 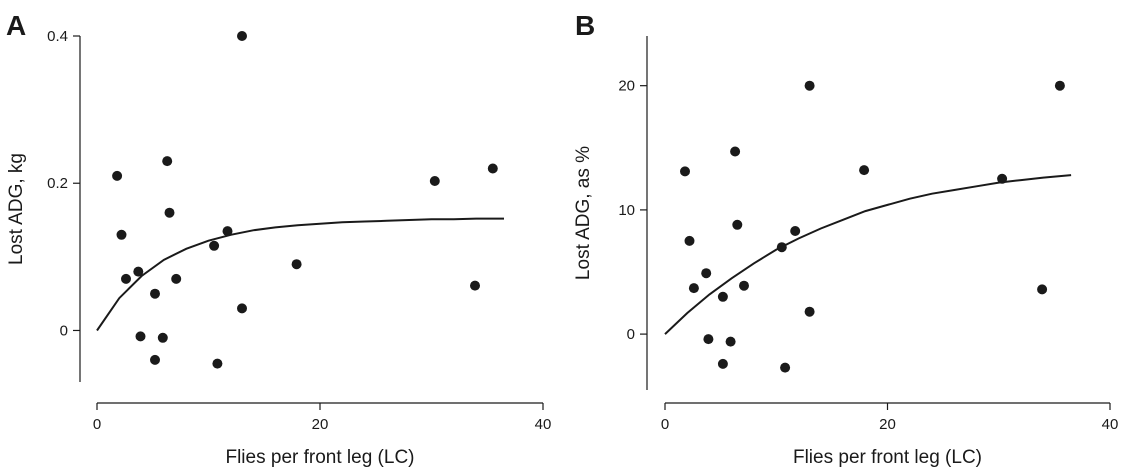 What do you see at coordinates (665, 424) in the screenshot?
I see `panel-b-x-tick-label: 0` at bounding box center [665, 424].